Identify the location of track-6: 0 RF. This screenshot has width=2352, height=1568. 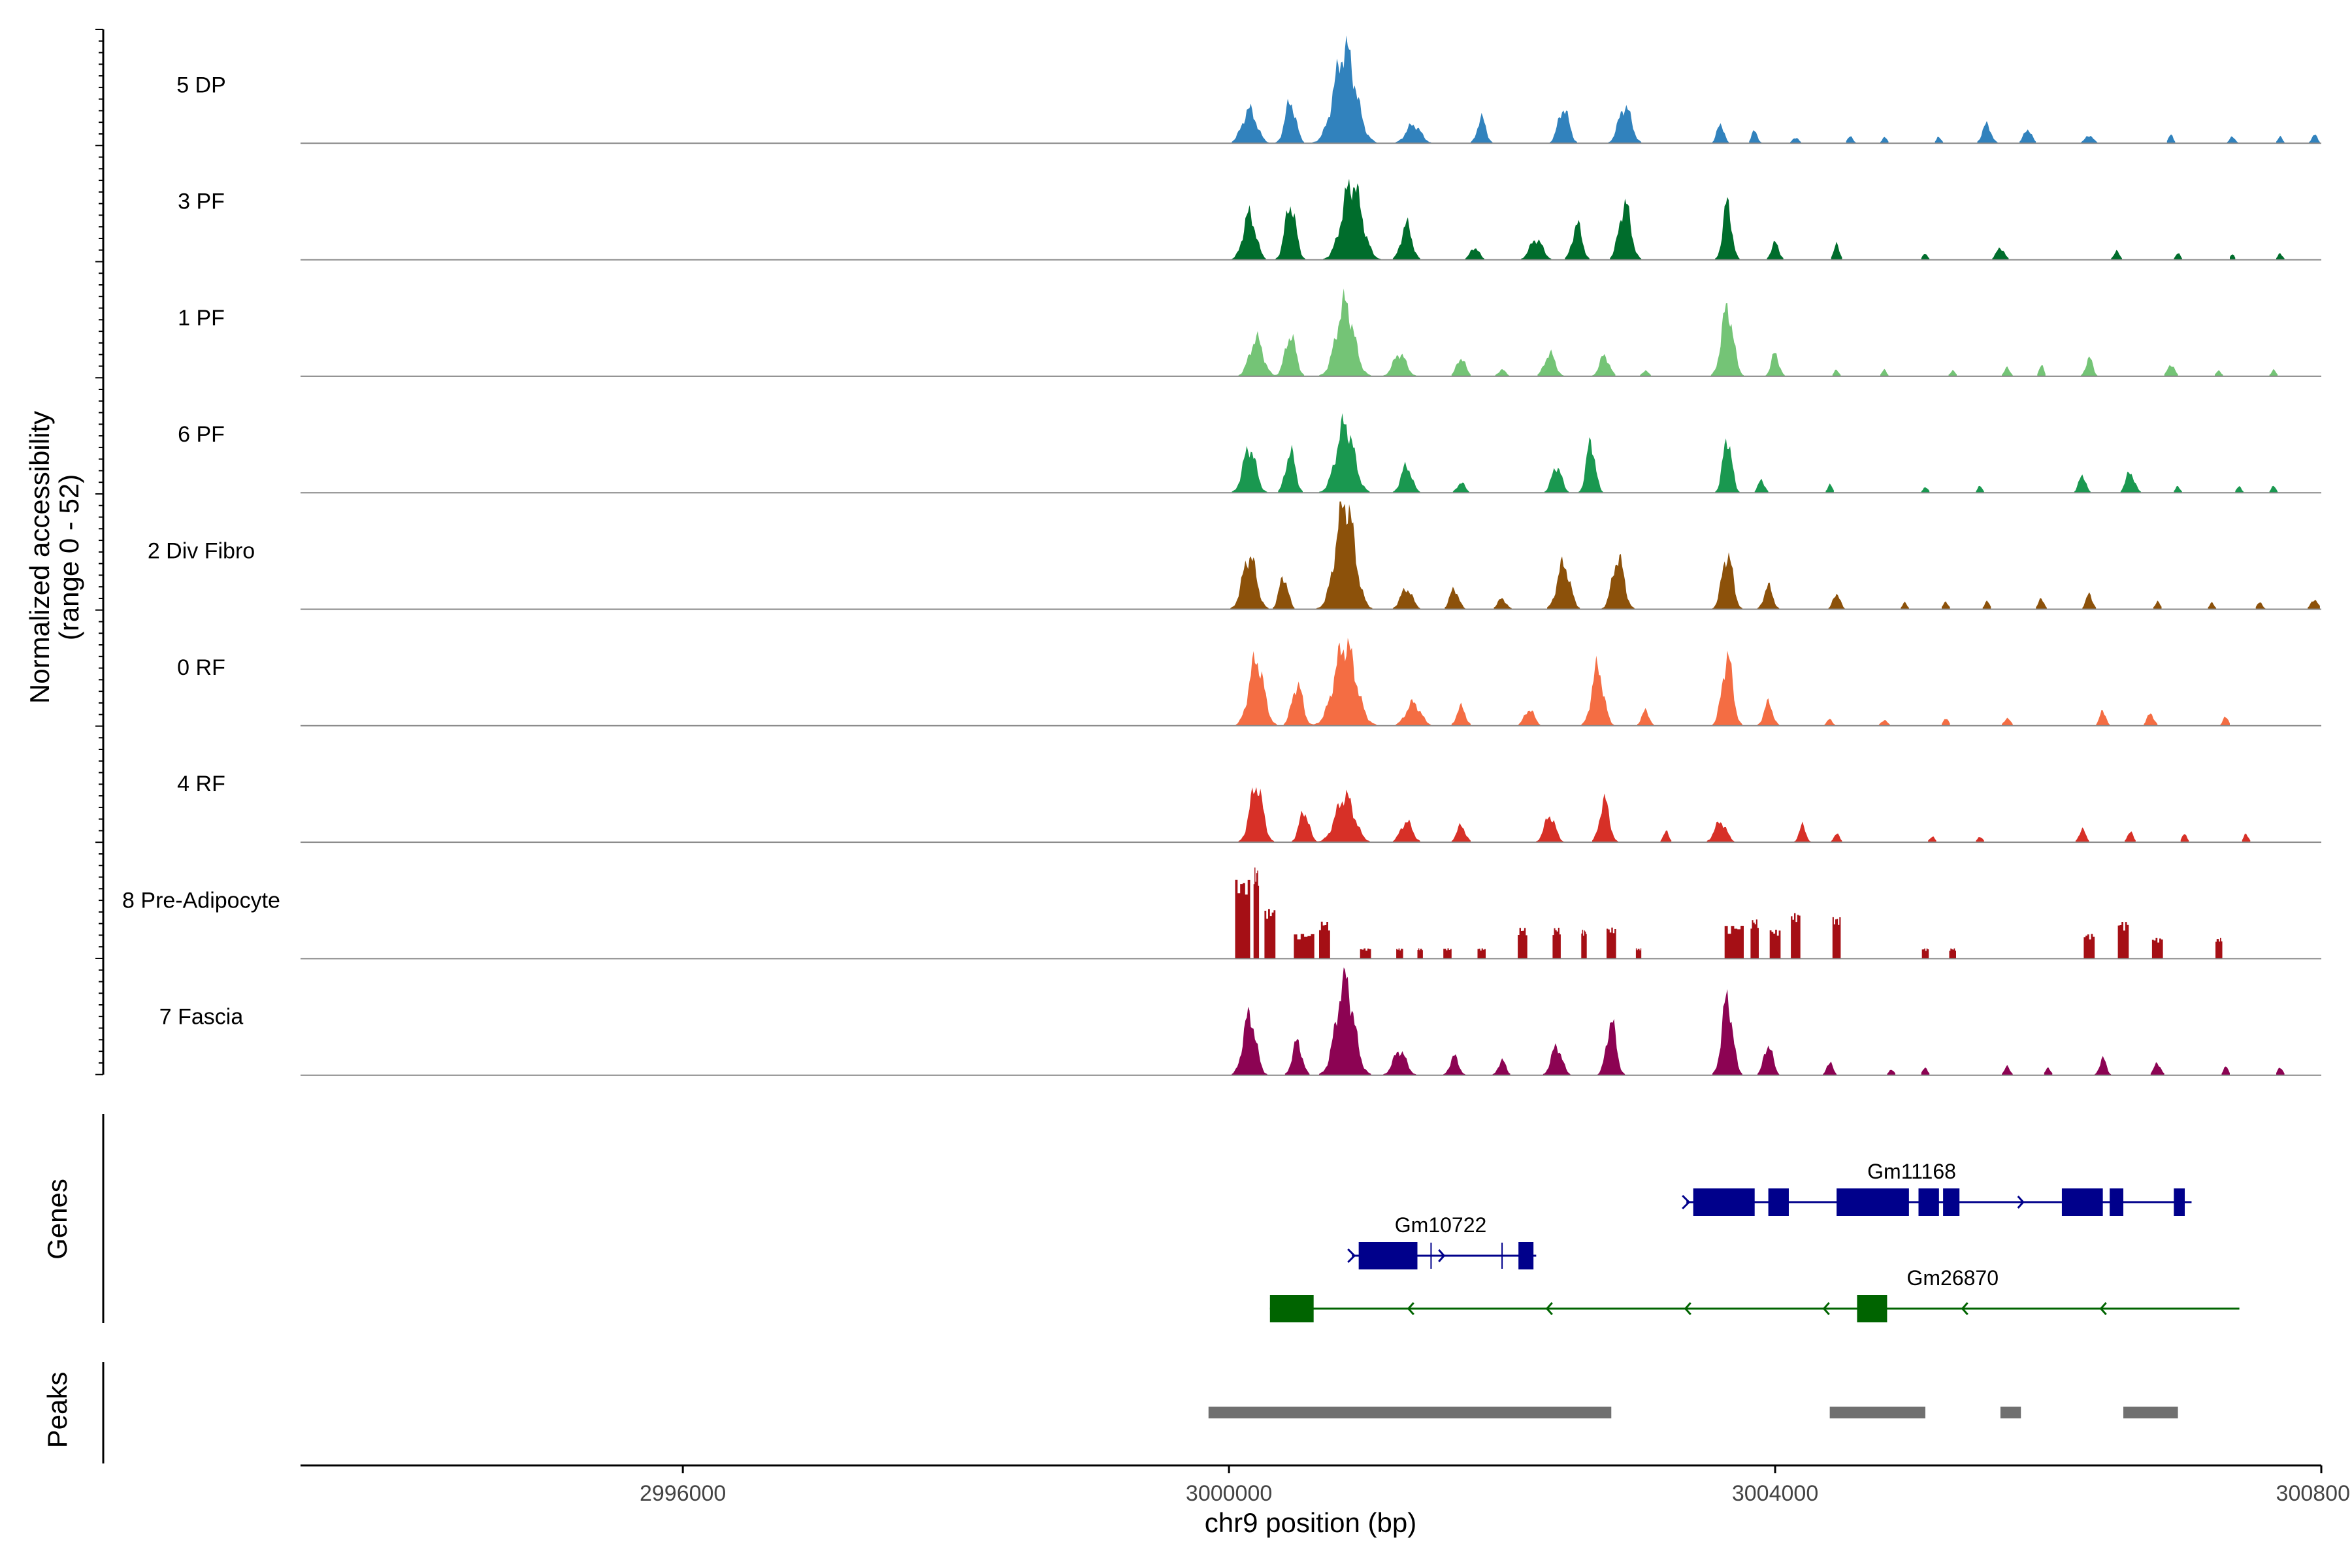
(1249, 682).